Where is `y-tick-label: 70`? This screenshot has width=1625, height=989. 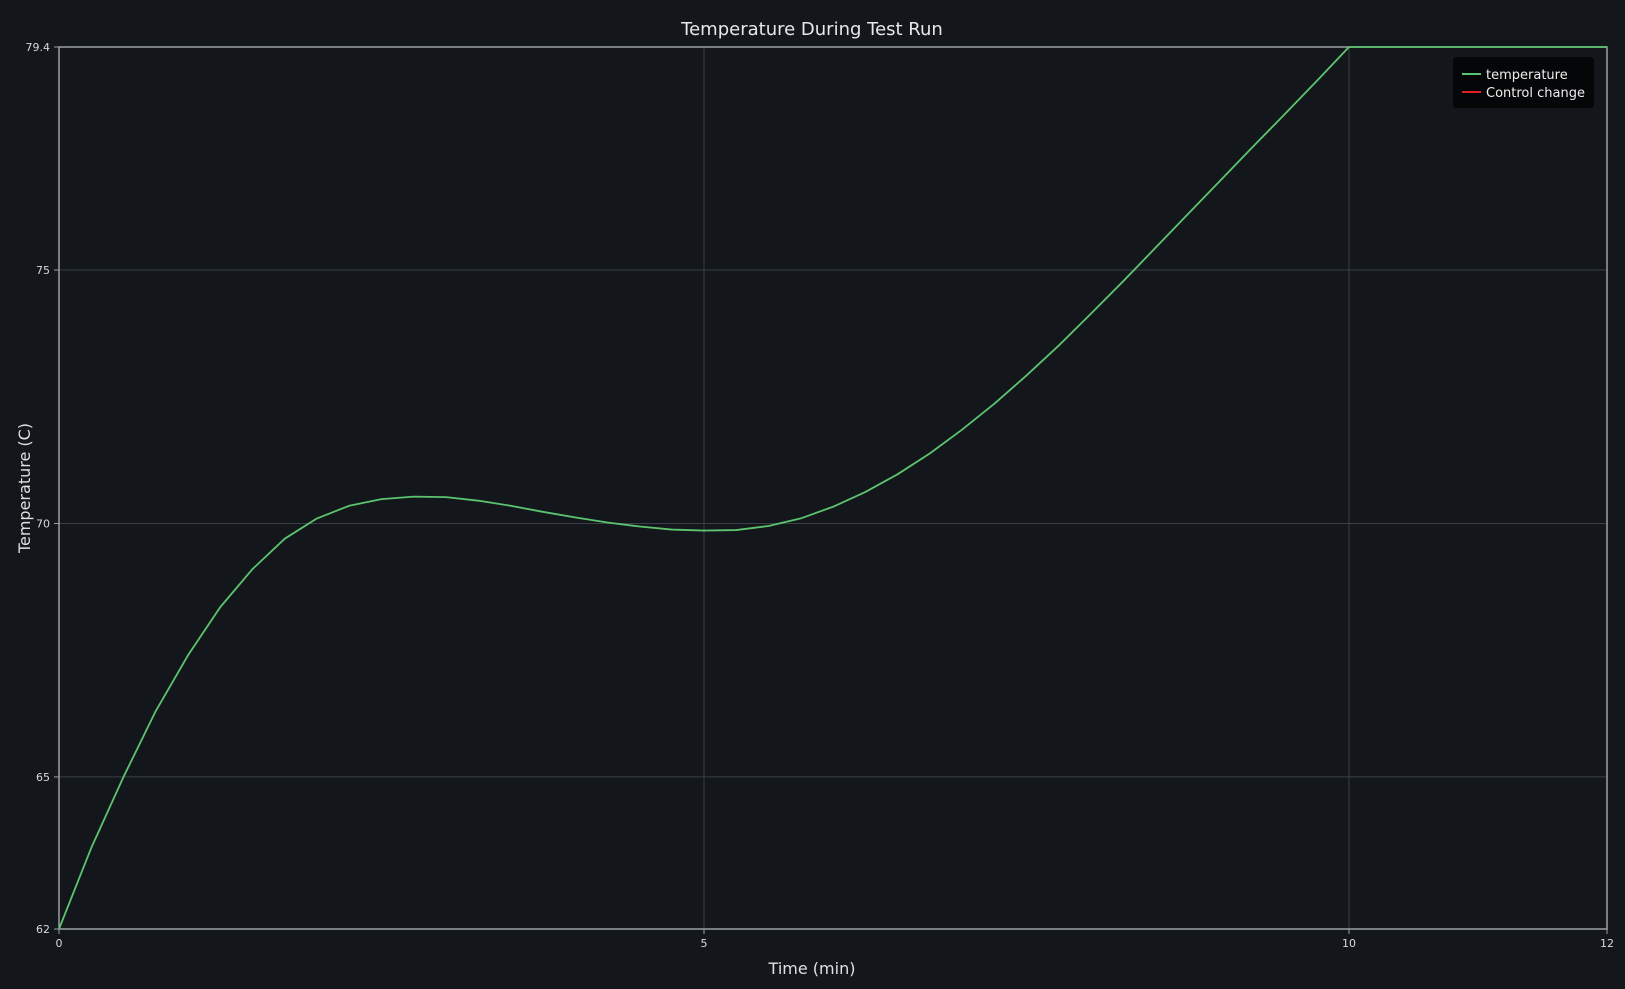
y-tick-label: 70 is located at coordinates (43, 523).